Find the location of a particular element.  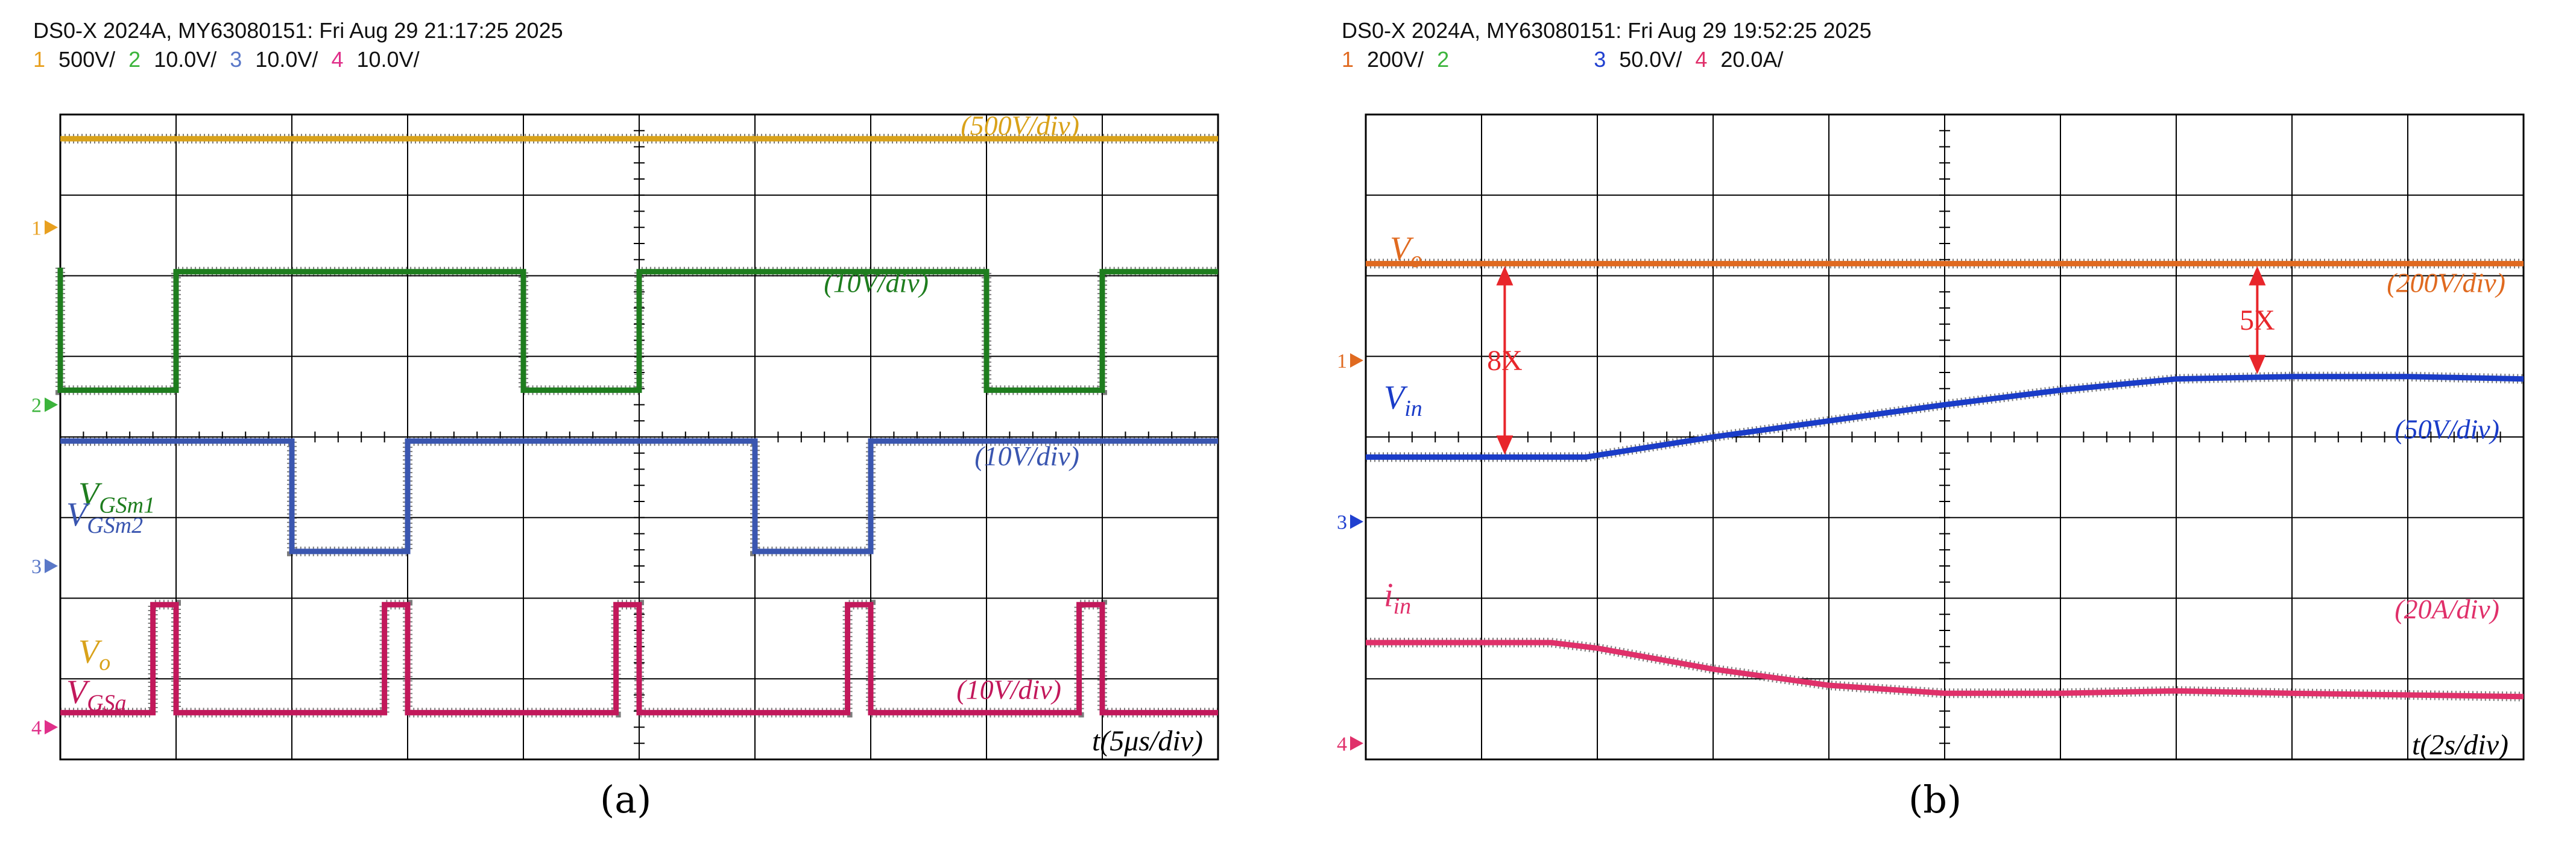

series-trace-iin is located at coordinates (1945, 669).